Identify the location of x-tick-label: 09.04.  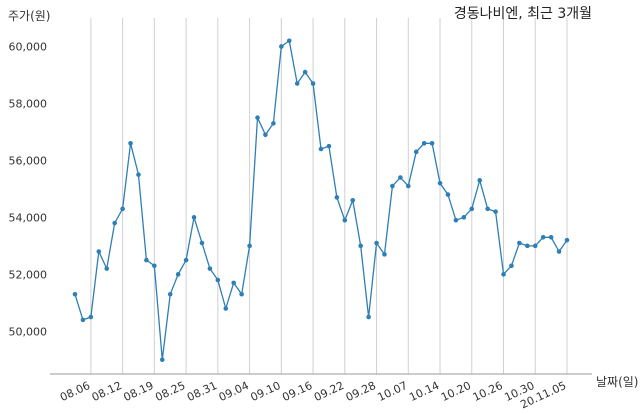
(234, 391).